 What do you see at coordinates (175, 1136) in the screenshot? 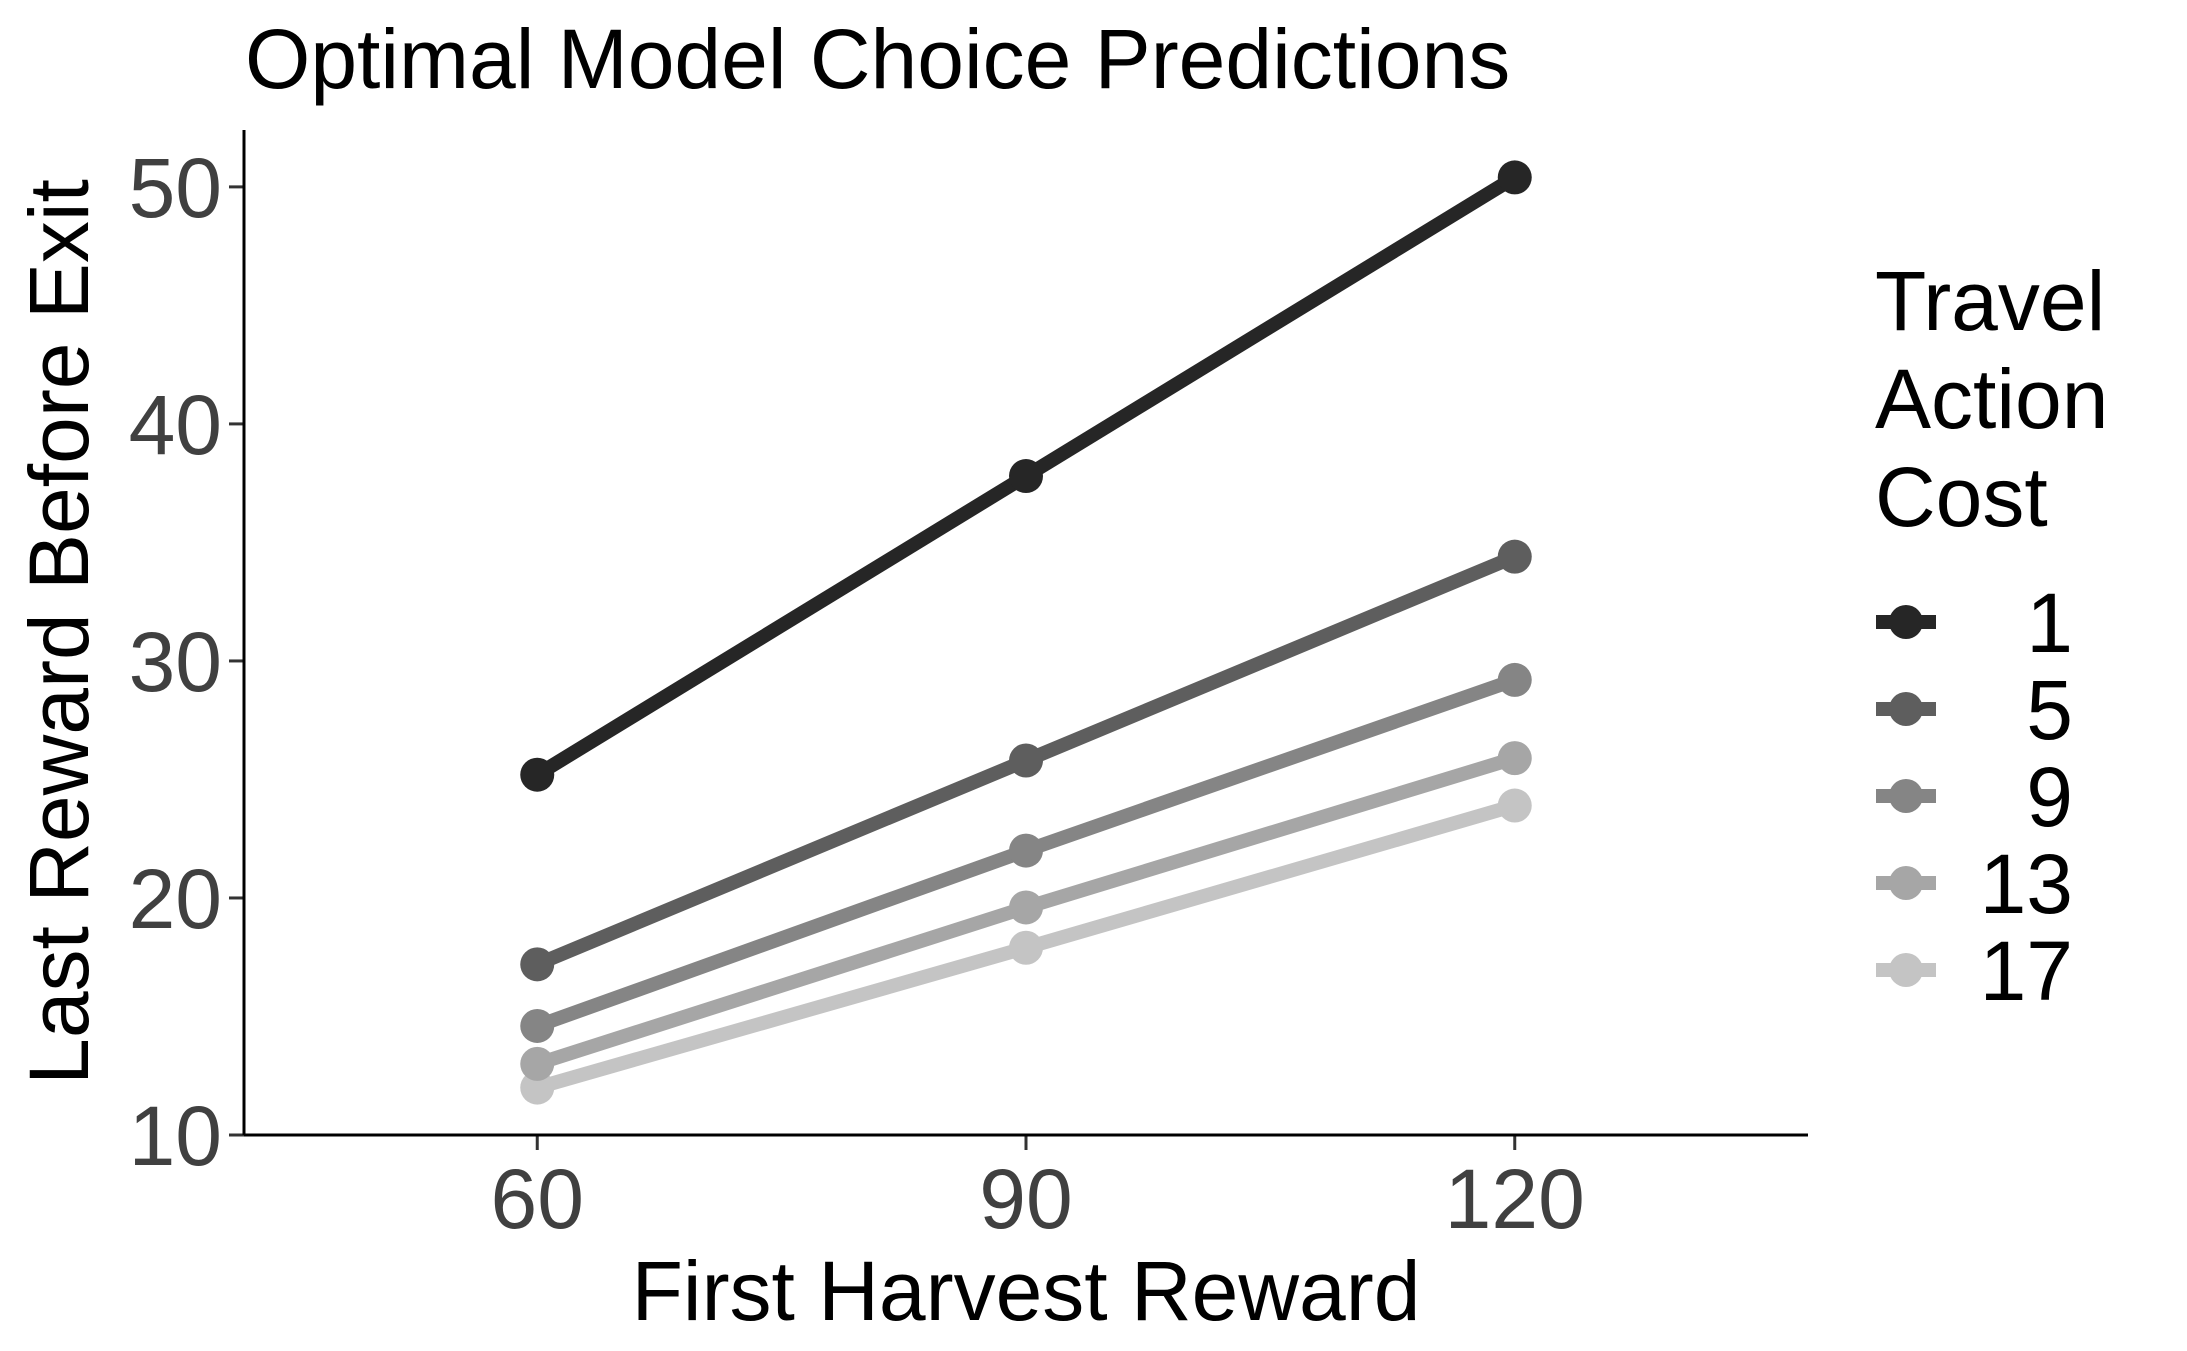
I see `y-tick-label: 10` at bounding box center [175, 1136].